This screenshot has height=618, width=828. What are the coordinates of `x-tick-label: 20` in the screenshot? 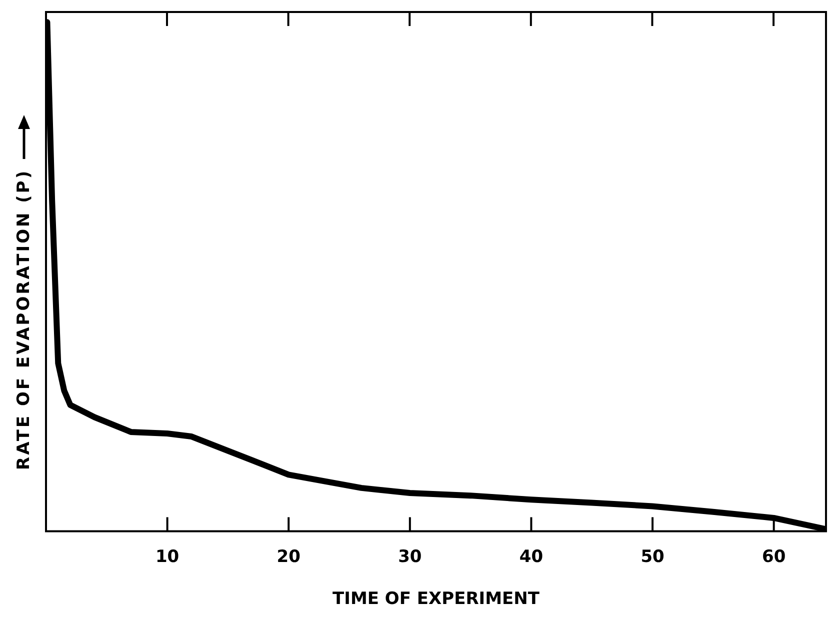 It's located at (288, 556).